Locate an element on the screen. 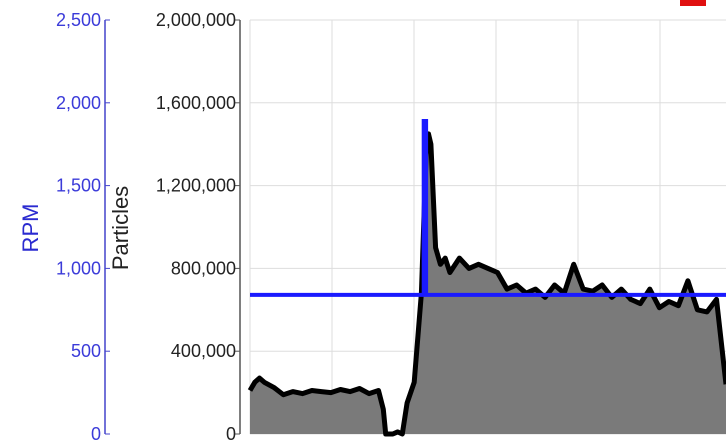  particles-tick-label: 1,600,000 is located at coordinates (196, 103).